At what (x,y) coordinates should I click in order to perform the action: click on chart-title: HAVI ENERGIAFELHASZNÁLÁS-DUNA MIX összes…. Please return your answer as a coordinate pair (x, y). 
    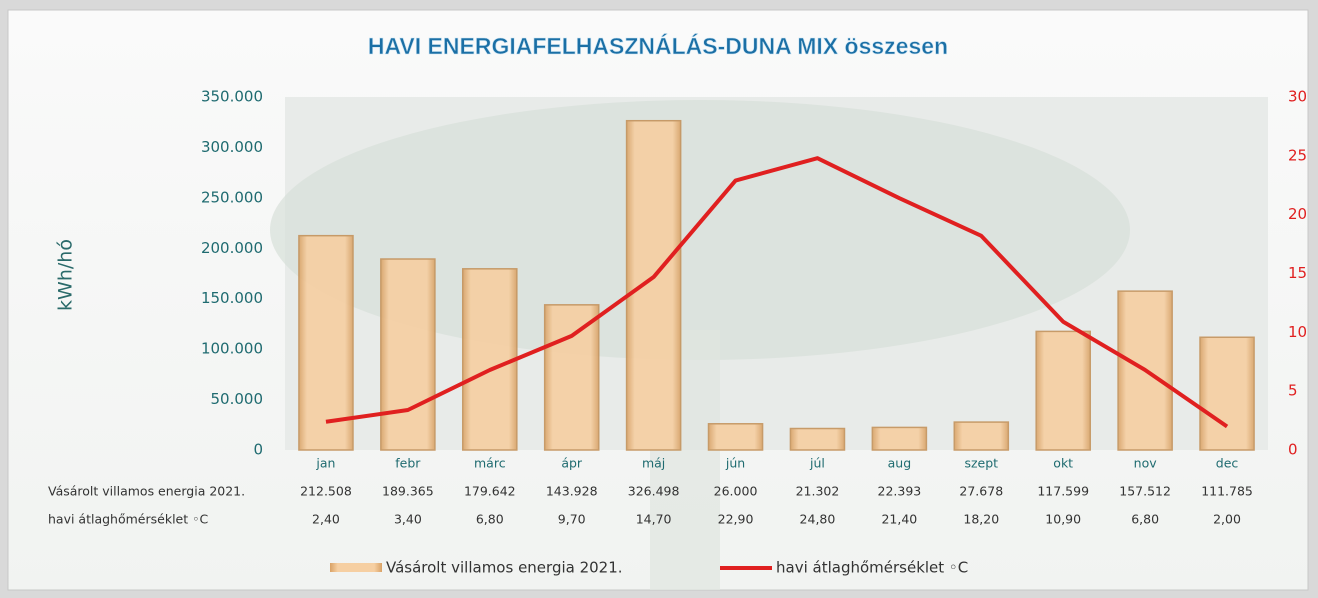
    Looking at the image, I should click on (658, 45).